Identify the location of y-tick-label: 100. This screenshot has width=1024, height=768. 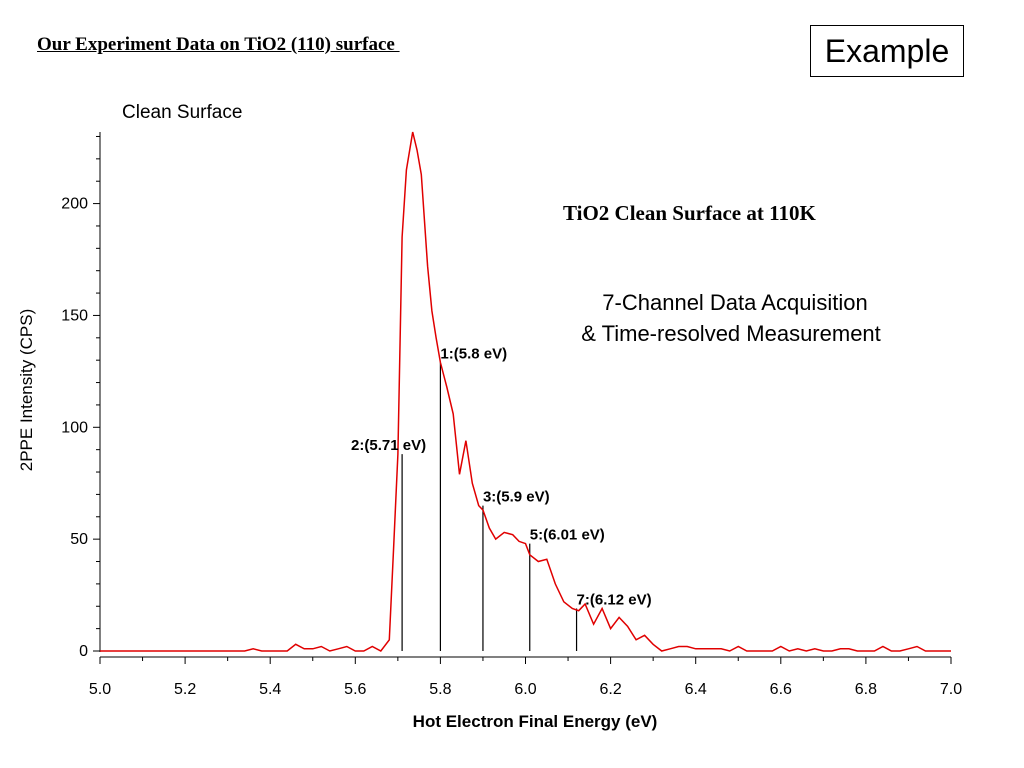
(74, 427).